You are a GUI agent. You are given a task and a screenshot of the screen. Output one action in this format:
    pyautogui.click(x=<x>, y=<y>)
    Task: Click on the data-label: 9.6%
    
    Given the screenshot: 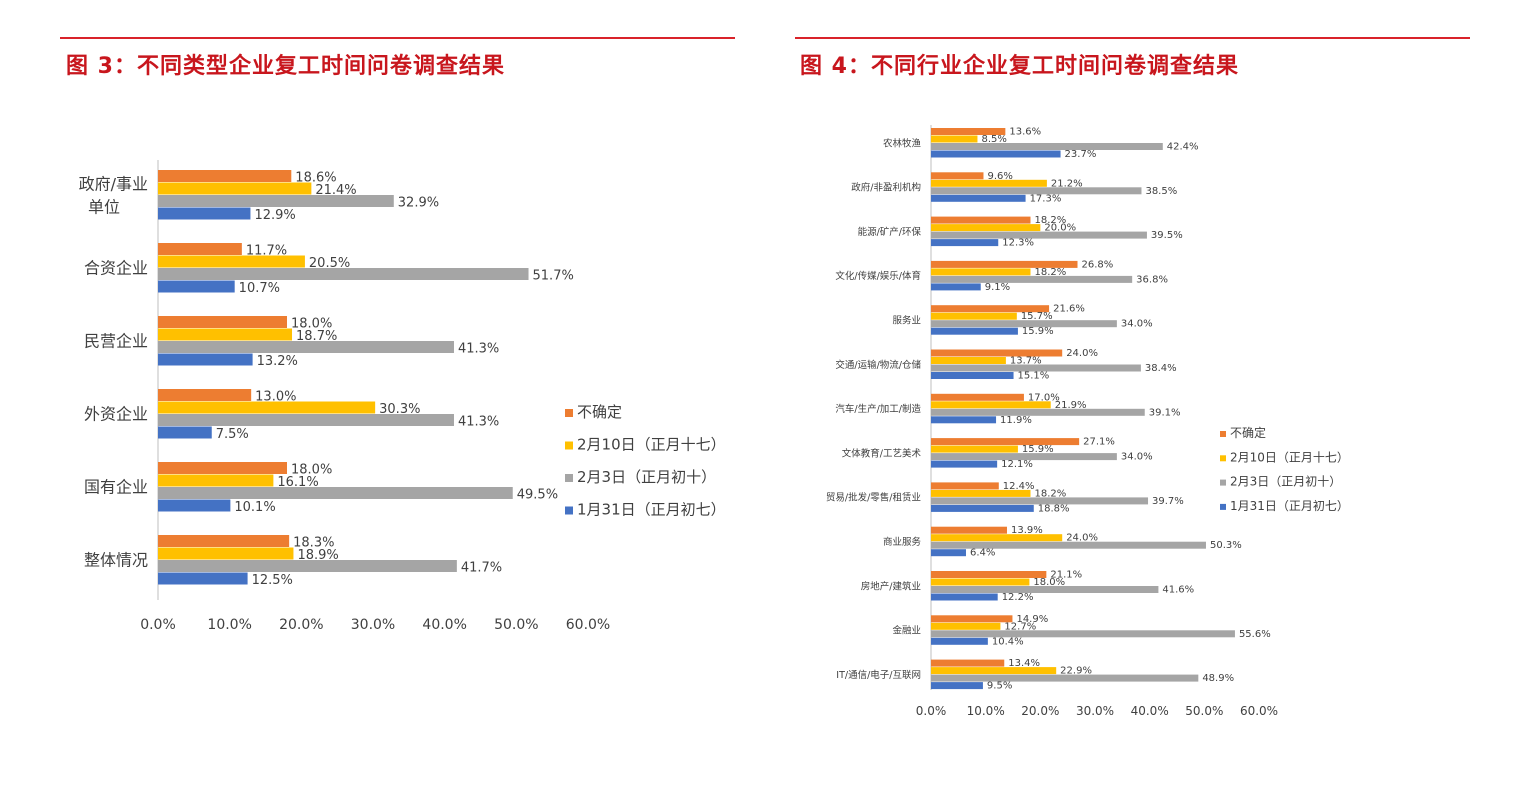 What is the action you would take?
    pyautogui.click(x=999, y=176)
    